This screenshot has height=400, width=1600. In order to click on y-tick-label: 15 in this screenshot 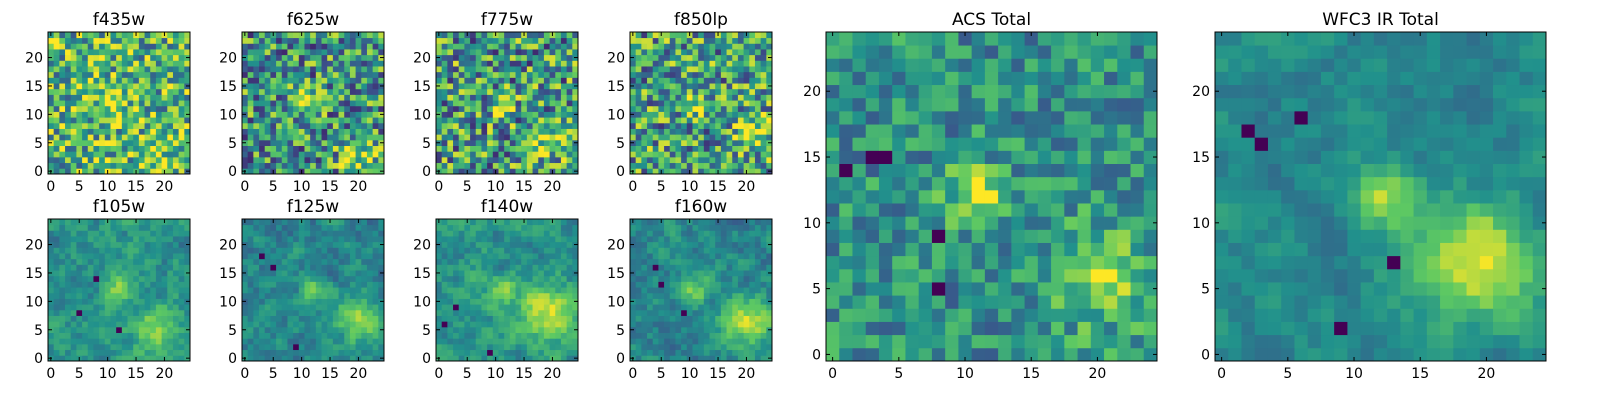, I will do `click(228, 274)`.